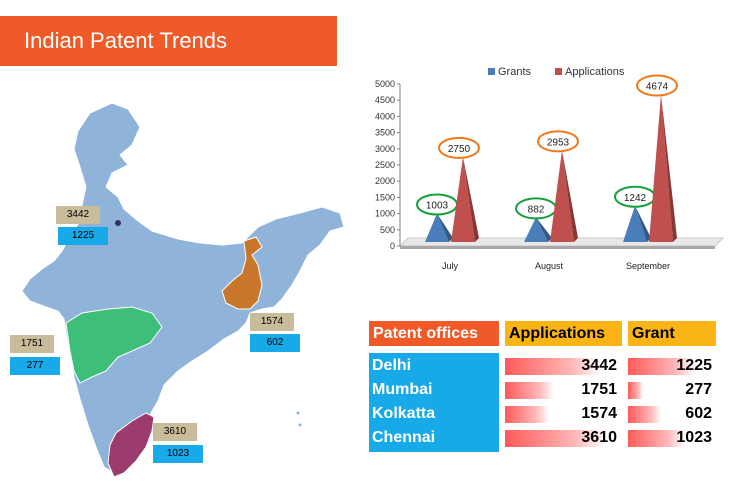  I want to click on x-tick-label: August, so click(549, 266).